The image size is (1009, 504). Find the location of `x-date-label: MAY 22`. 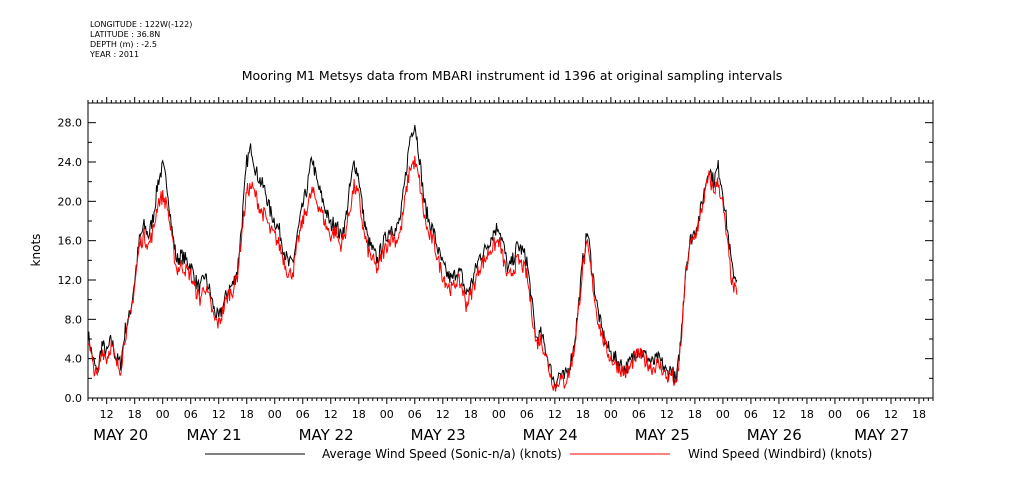

x-date-label: MAY 22 is located at coordinates (326, 435).